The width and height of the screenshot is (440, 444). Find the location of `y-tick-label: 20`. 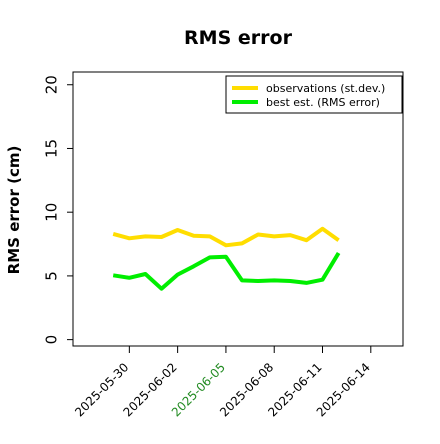

y-tick-label: 20 is located at coordinates (52, 84).